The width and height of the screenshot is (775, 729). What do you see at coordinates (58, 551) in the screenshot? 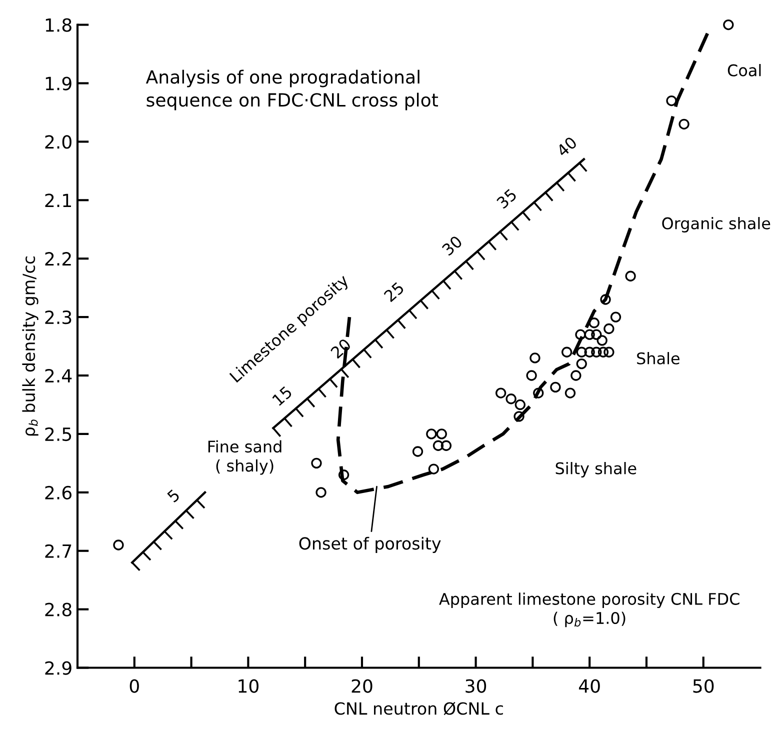
I see `y-tick-label: 2.7` at bounding box center [58, 551].